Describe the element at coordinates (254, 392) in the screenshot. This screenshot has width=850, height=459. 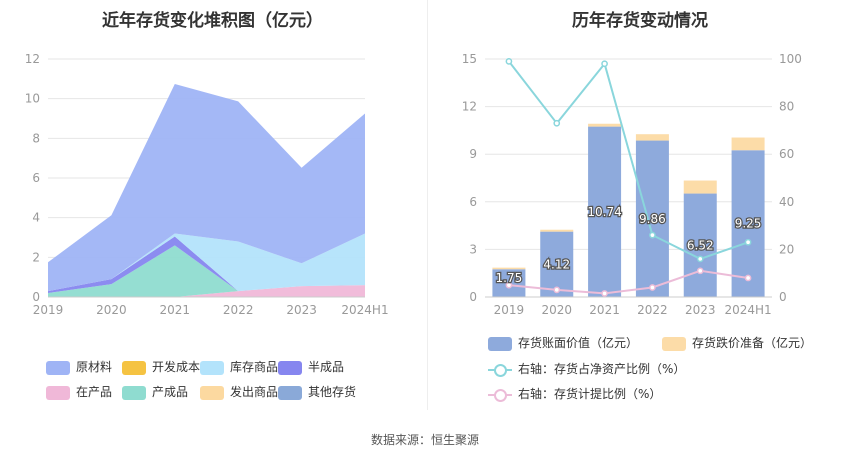
I see `legend-label: 发出商品` at that location.